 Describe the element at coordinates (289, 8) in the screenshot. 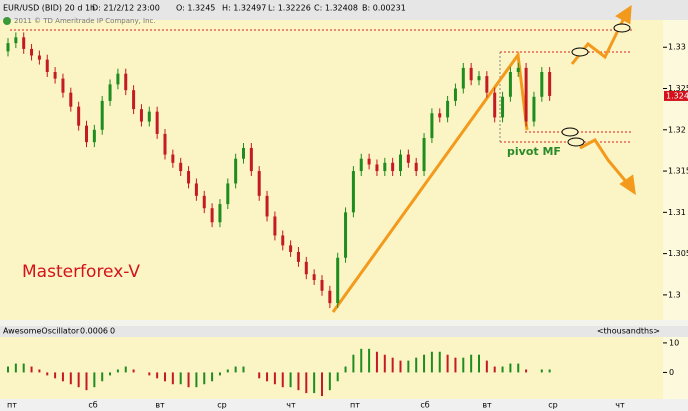

I see `low: L: 1.32226` at that location.